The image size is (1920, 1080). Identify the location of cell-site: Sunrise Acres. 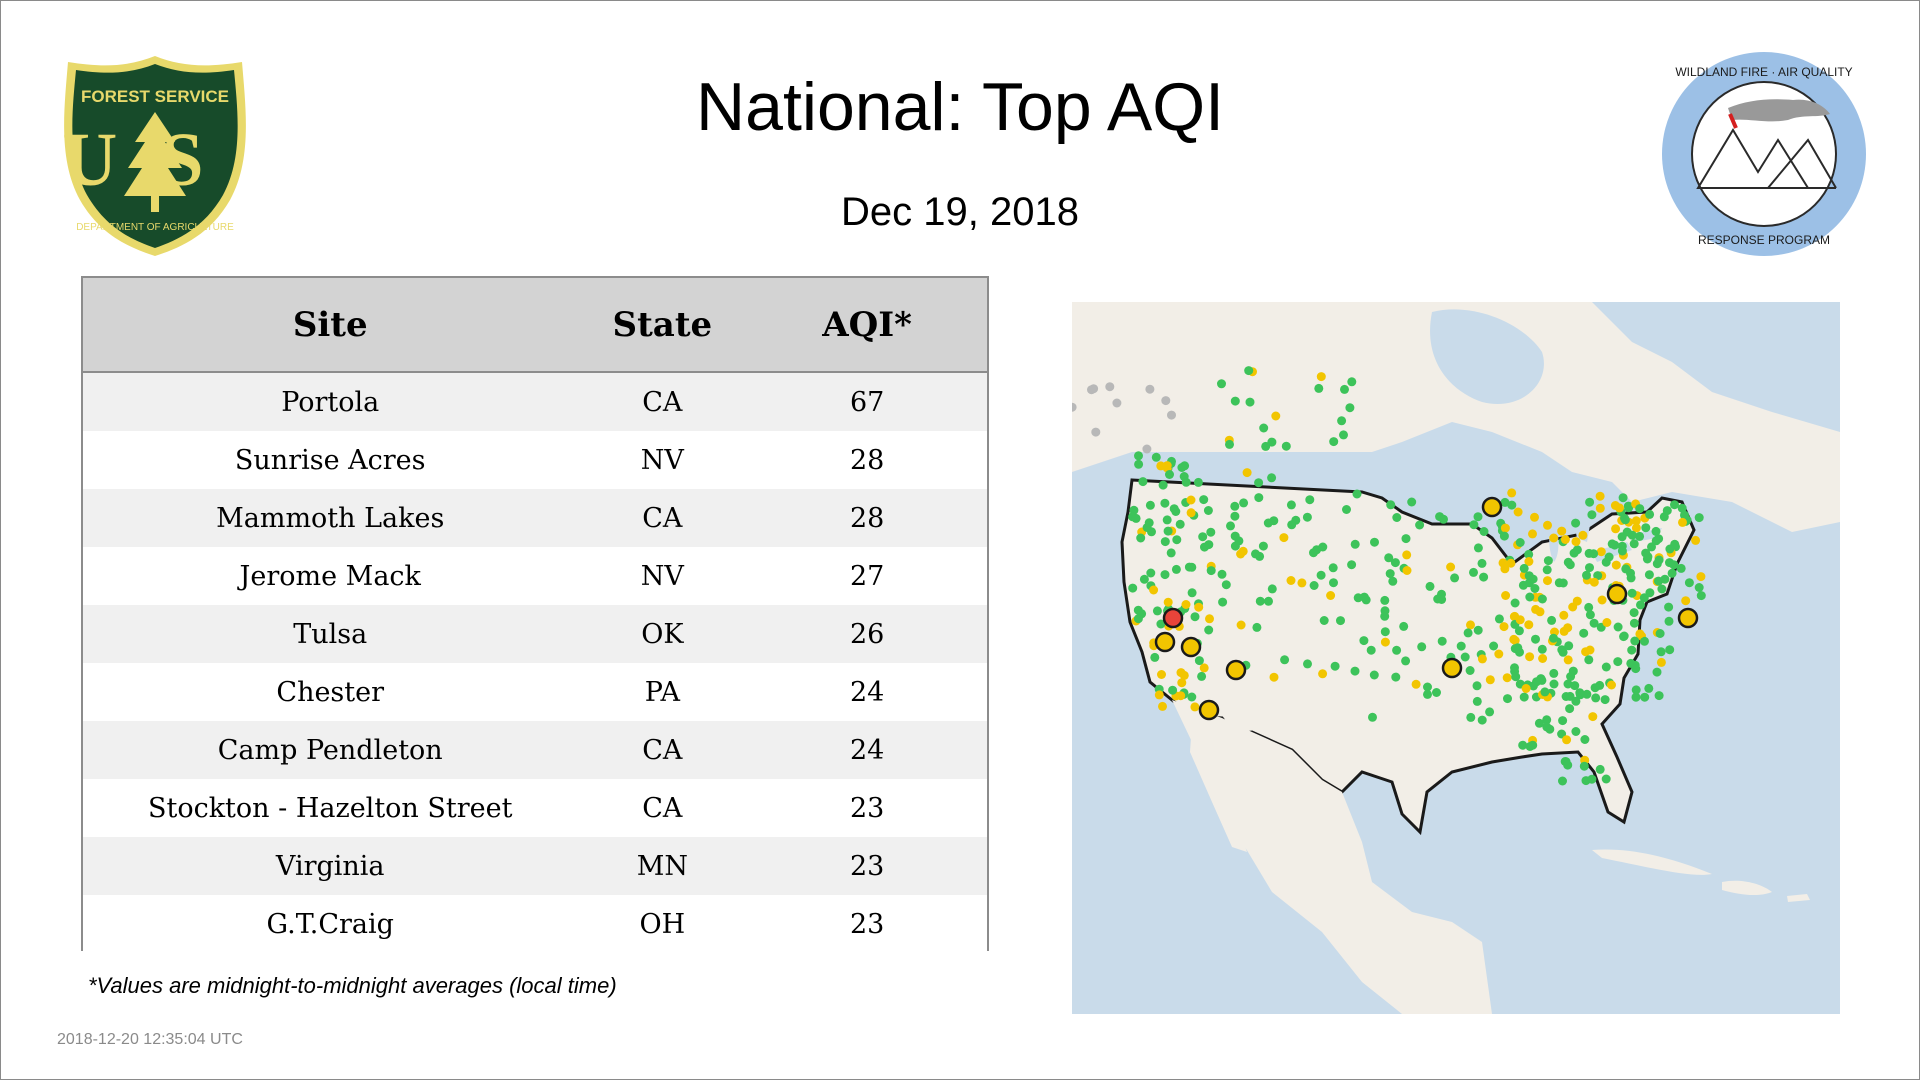
(330, 460).